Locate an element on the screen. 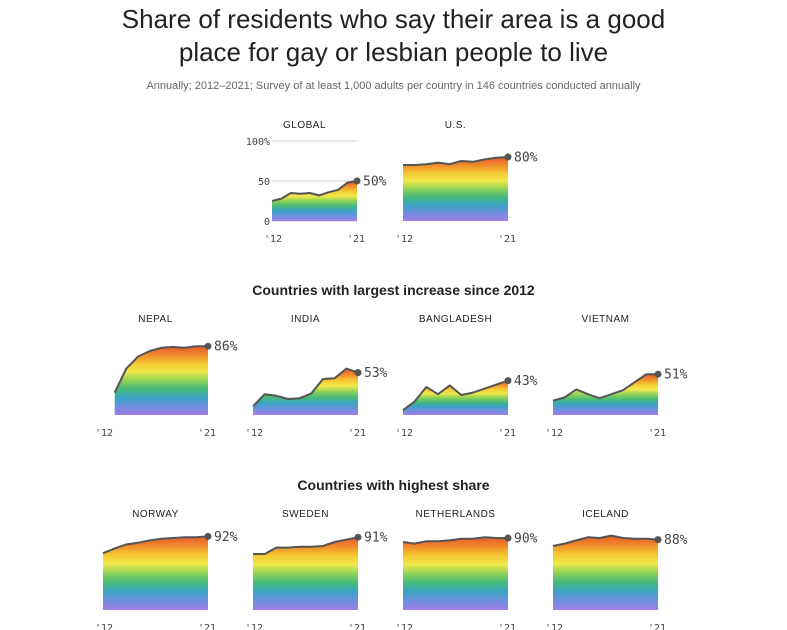 This screenshot has width=787, height=630. end-label-iceland: 88% is located at coordinates (676, 540).